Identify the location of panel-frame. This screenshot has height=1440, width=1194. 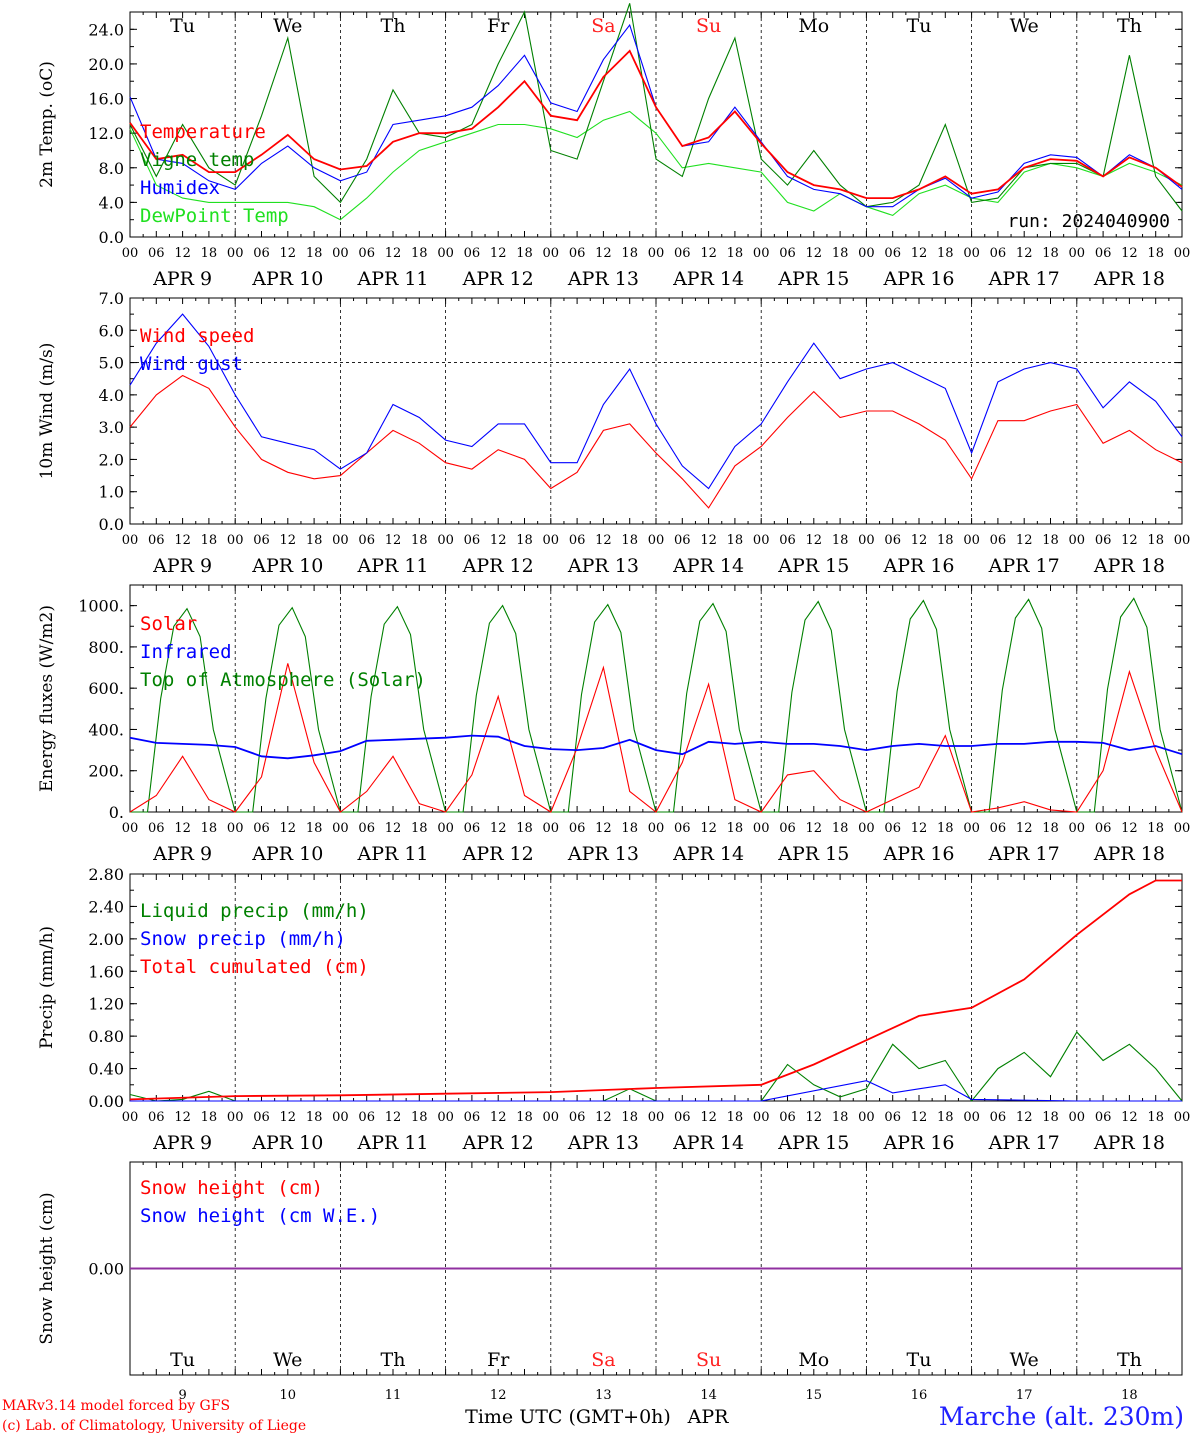
(656, 124).